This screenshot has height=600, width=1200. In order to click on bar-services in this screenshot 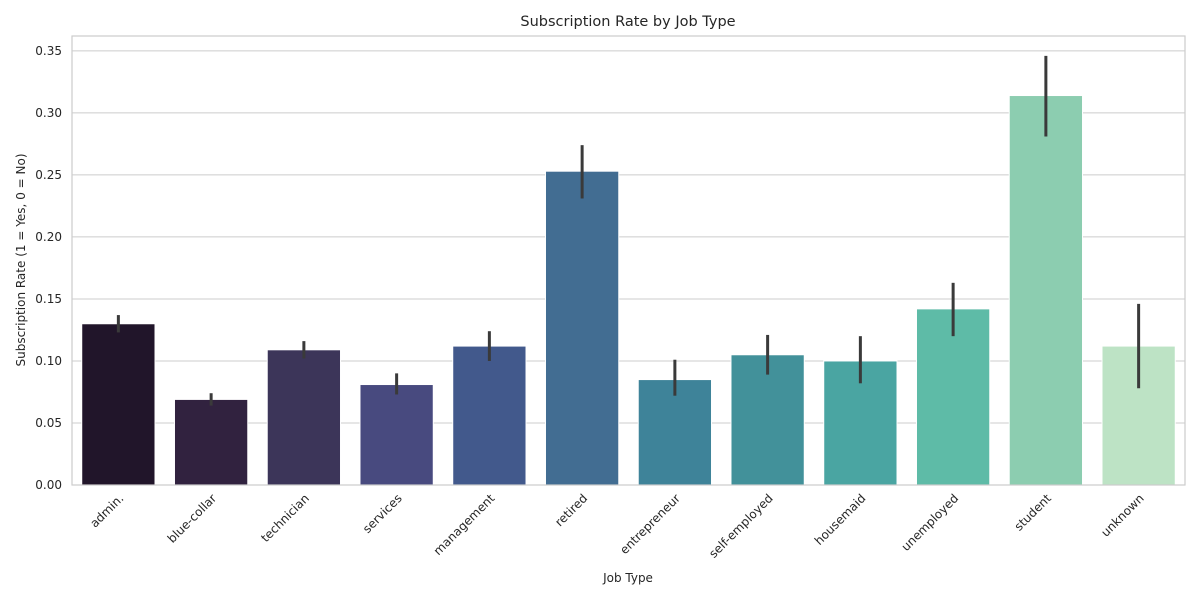, I will do `click(396, 435)`.